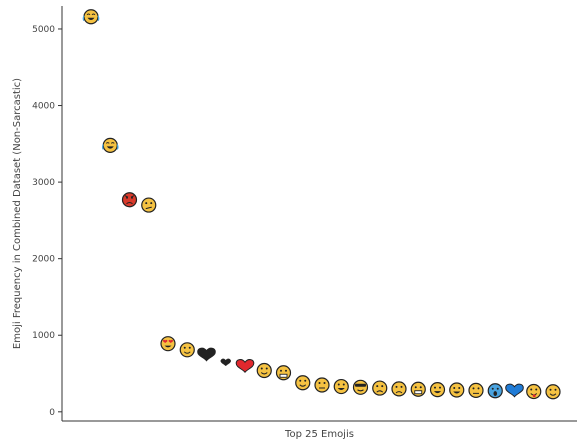  Describe the element at coordinates (457, 390) in the screenshot. I see `grinning-sweat-face-icon` at that location.